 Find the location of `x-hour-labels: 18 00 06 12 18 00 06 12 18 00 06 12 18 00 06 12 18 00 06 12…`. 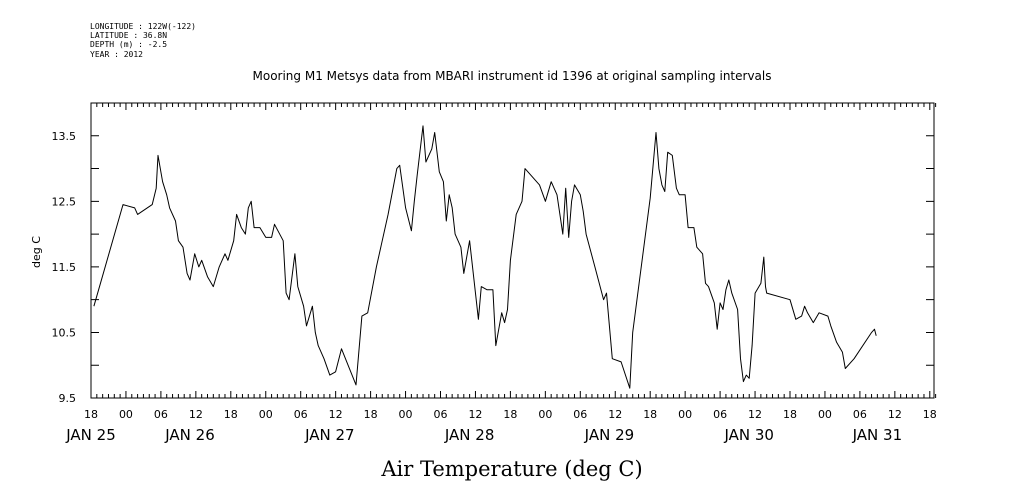

x-hour-labels: 18 00 06 12 18 00 06 12 18 00 06 12 18 00 06 12 18 00 06 12… is located at coordinates (510, 414).